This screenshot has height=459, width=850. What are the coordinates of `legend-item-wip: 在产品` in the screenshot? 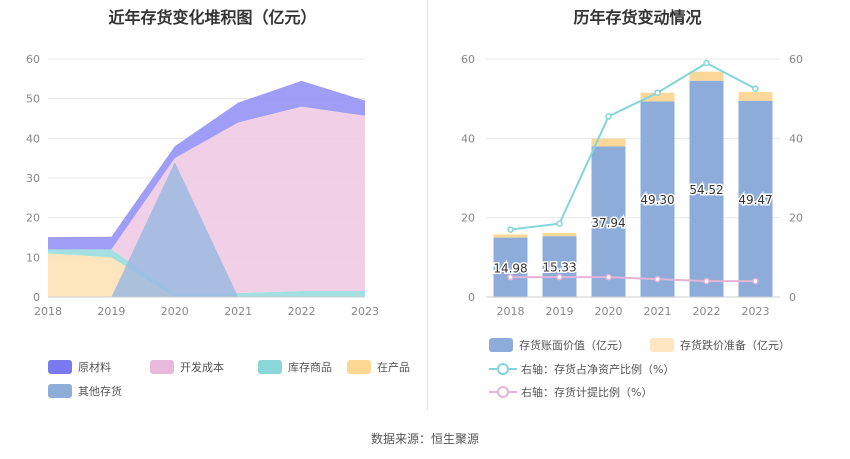 It's located at (378, 367).